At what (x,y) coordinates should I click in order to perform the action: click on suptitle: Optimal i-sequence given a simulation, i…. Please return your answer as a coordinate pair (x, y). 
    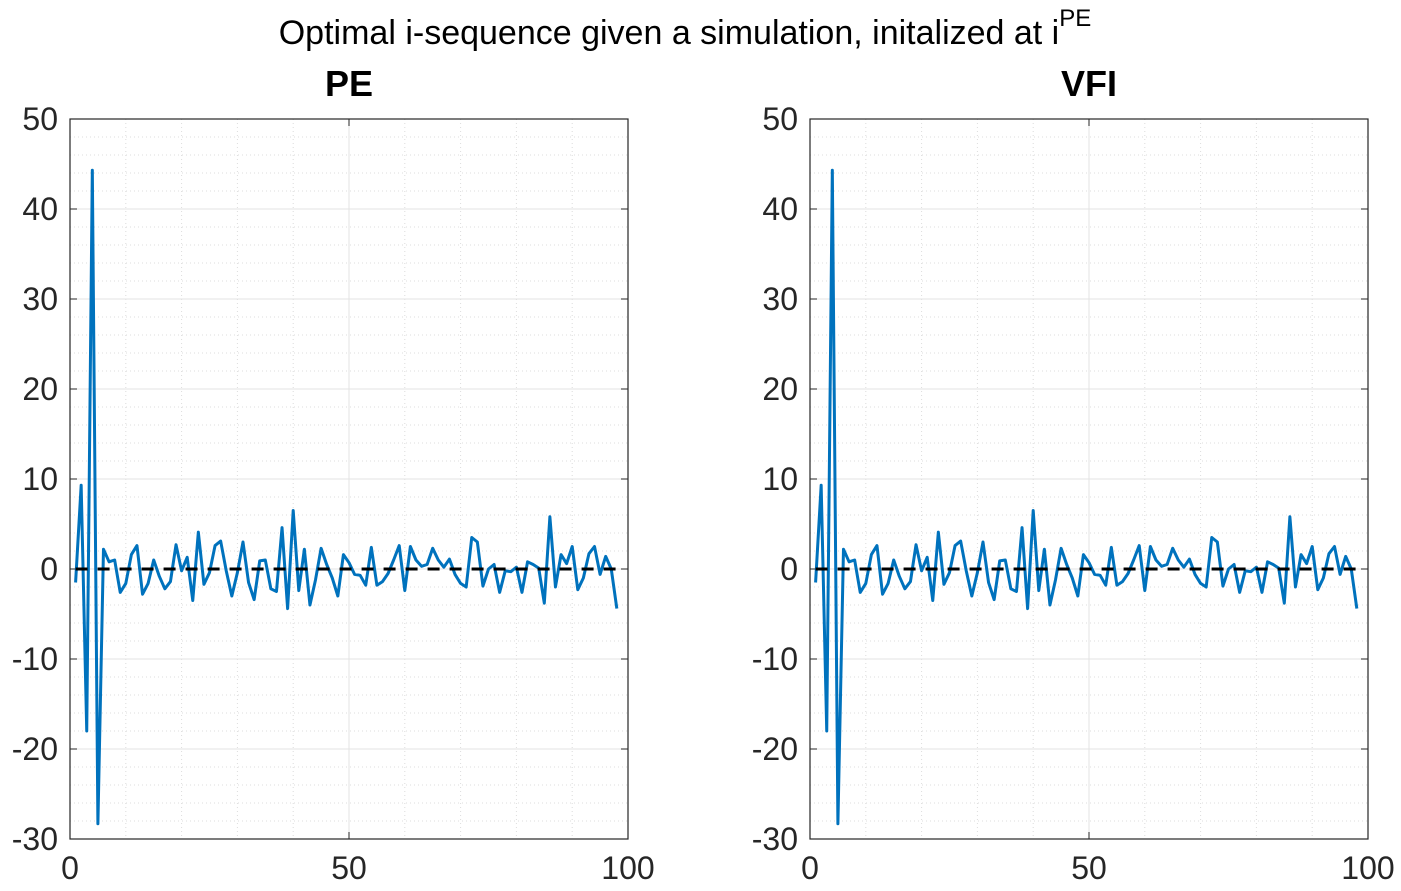
    Looking at the image, I should click on (685, 28).